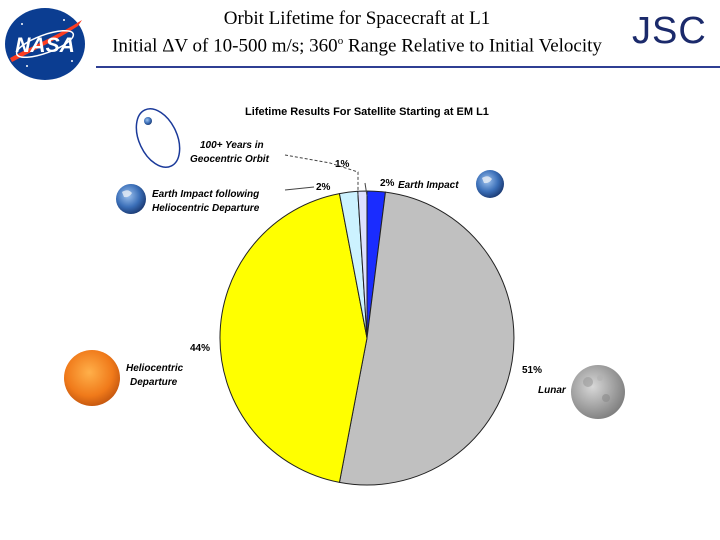 The width and height of the screenshot is (720, 540). What do you see at coordinates (357, 18) in the screenshot?
I see `title-line-1: Orbit Lifetime for Spacecraft at L1` at bounding box center [357, 18].